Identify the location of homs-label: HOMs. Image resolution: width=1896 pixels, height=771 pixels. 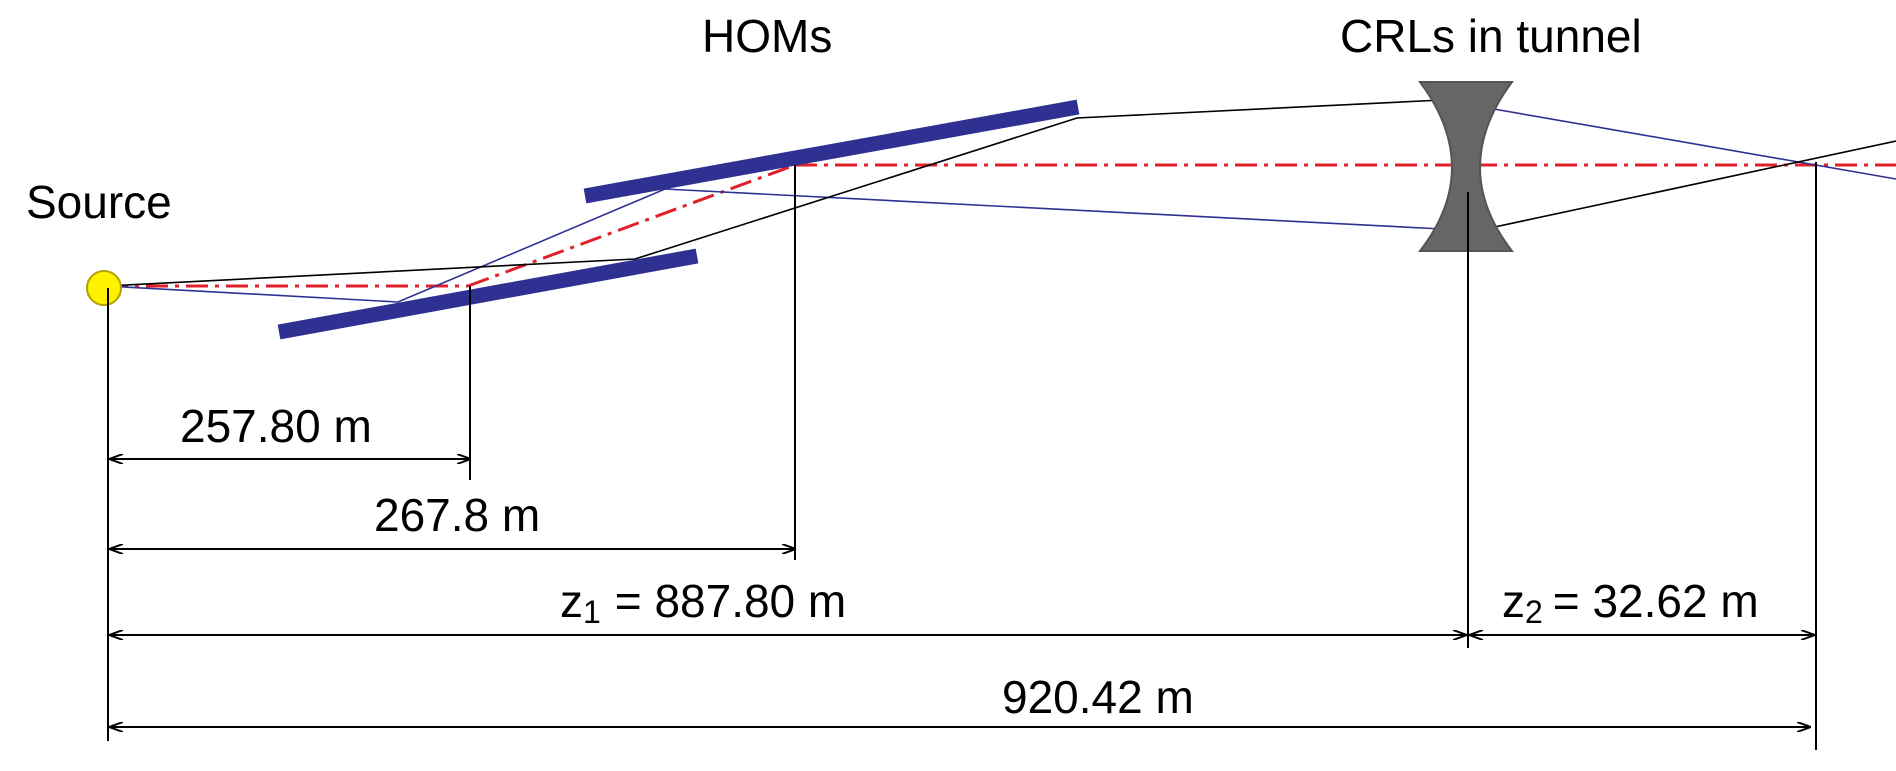
(767, 36).